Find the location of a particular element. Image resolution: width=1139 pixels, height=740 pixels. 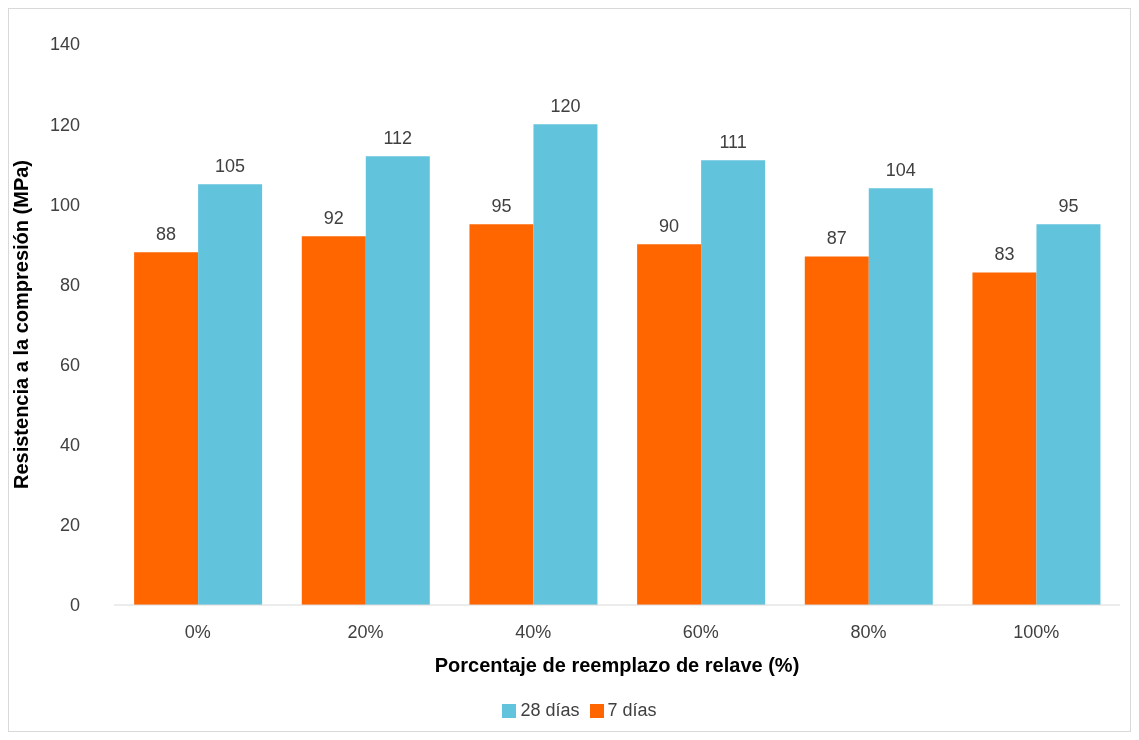

data-label: 88 is located at coordinates (166, 234).